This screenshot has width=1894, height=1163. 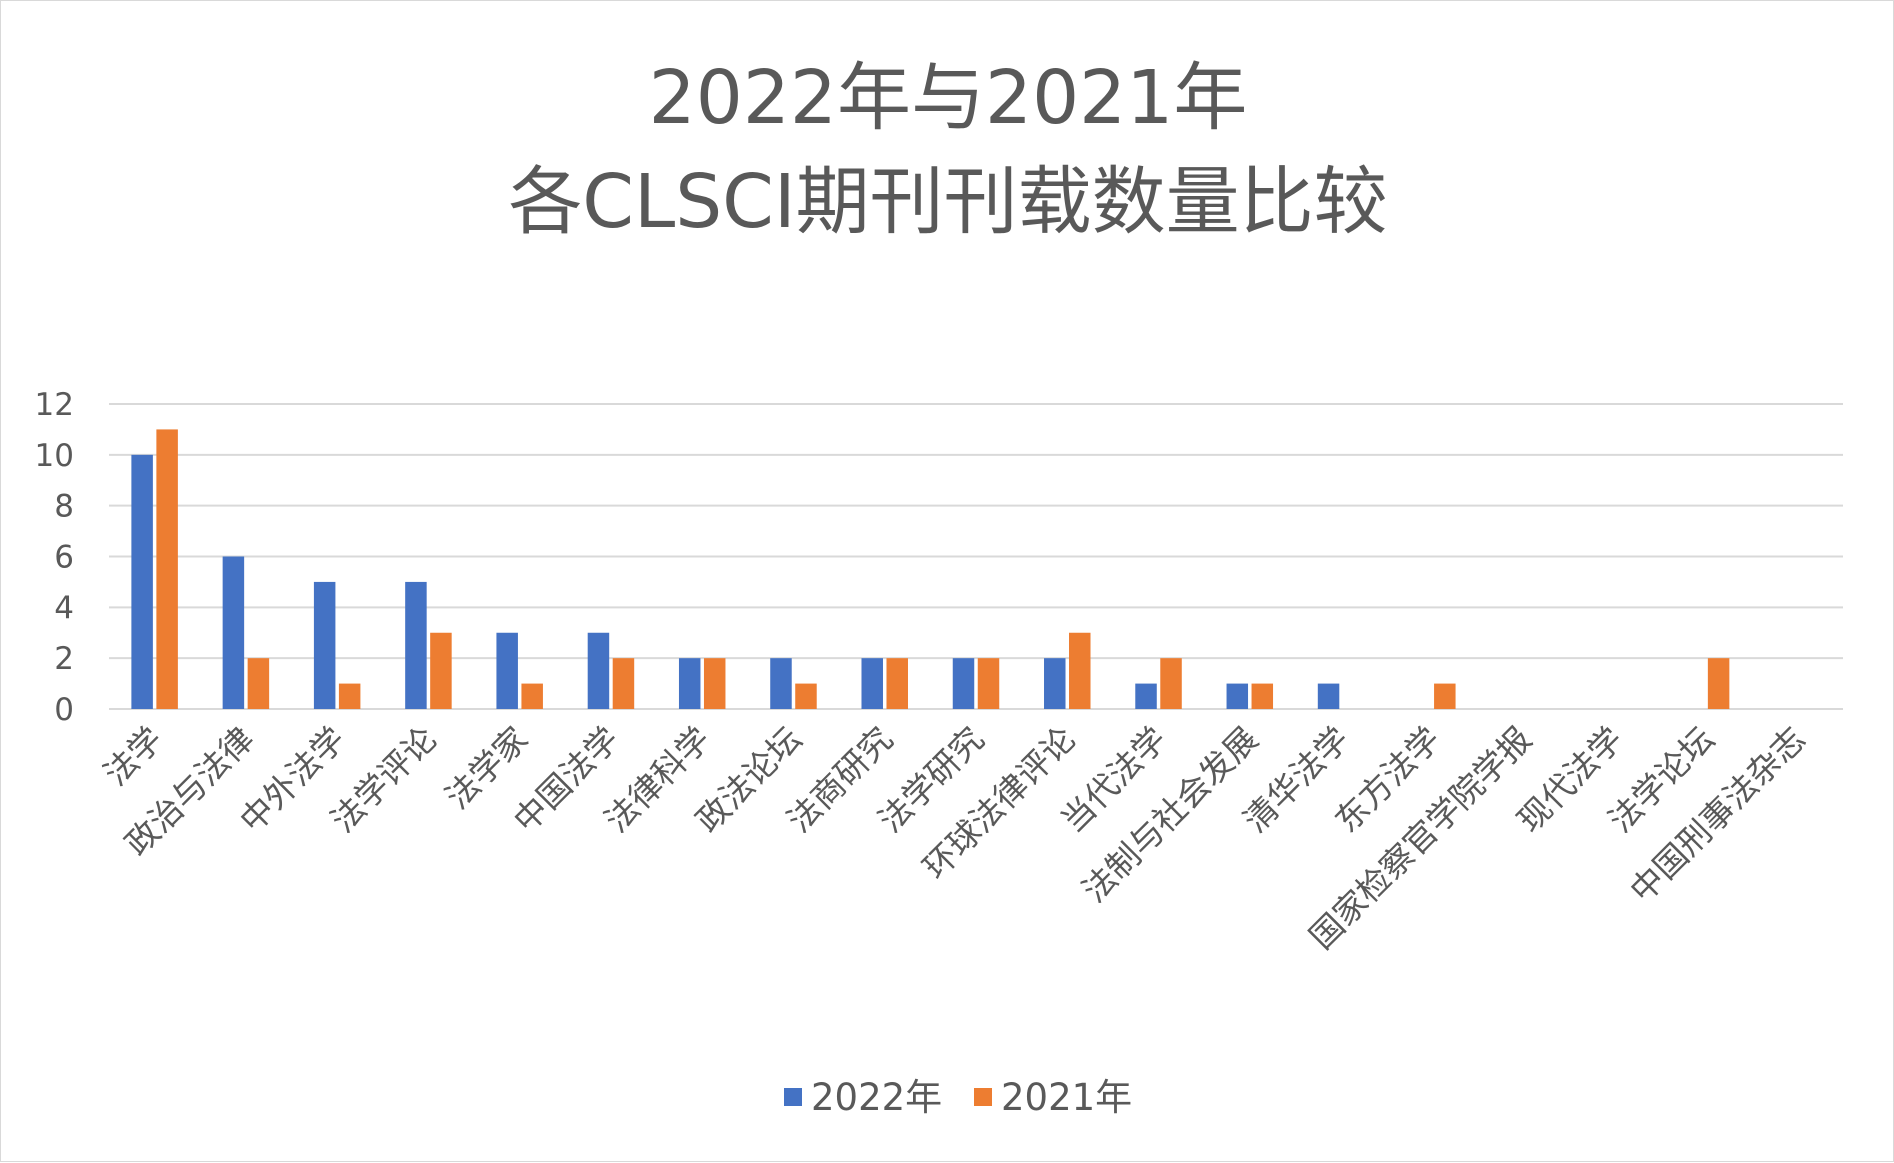 What do you see at coordinates (793, 1097) in the screenshot?
I see `legend-swatch-2022` at bounding box center [793, 1097].